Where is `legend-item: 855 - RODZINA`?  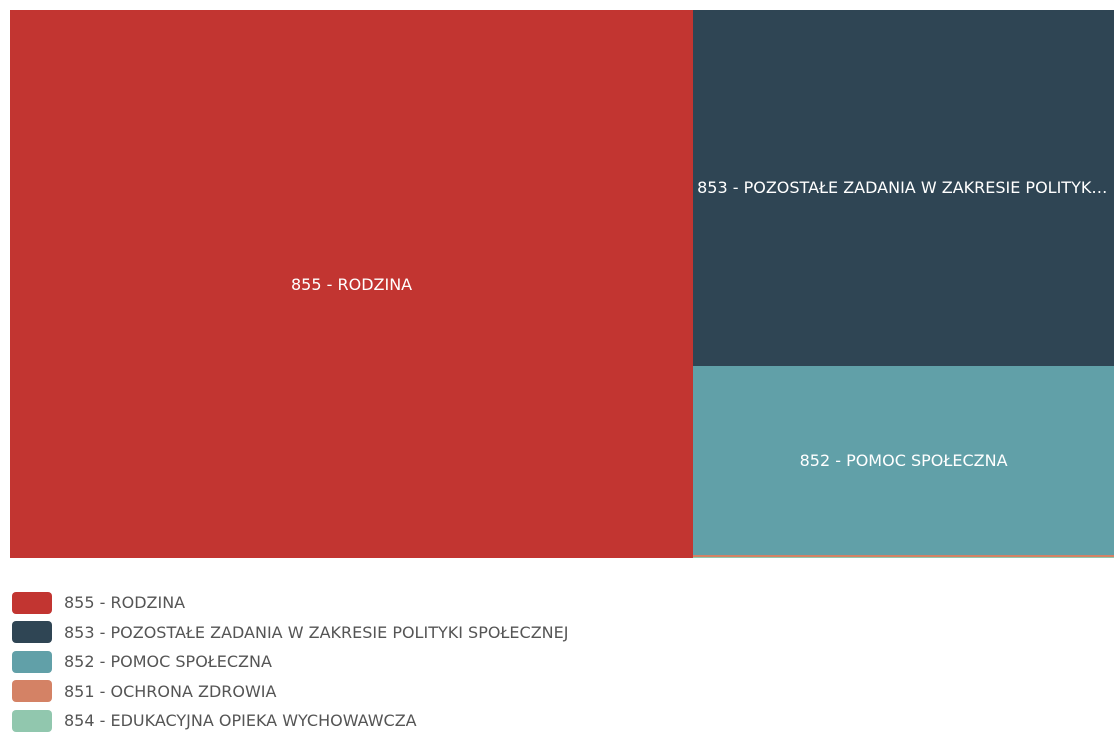
legend-item: 855 - RODZINA is located at coordinates (290, 603).